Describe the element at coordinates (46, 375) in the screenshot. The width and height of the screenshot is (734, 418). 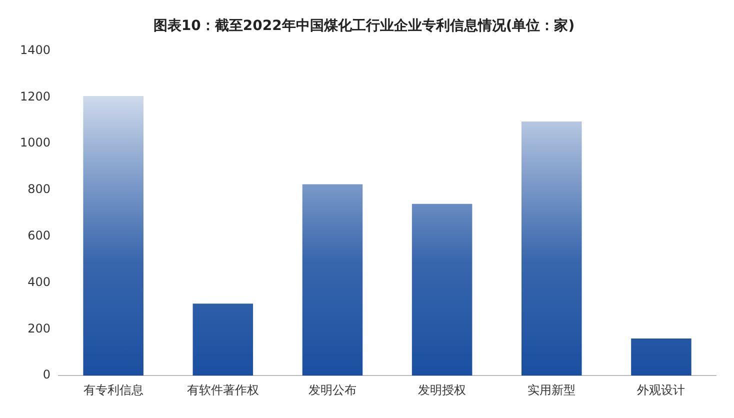
I see `y-tick-label: 0` at that location.